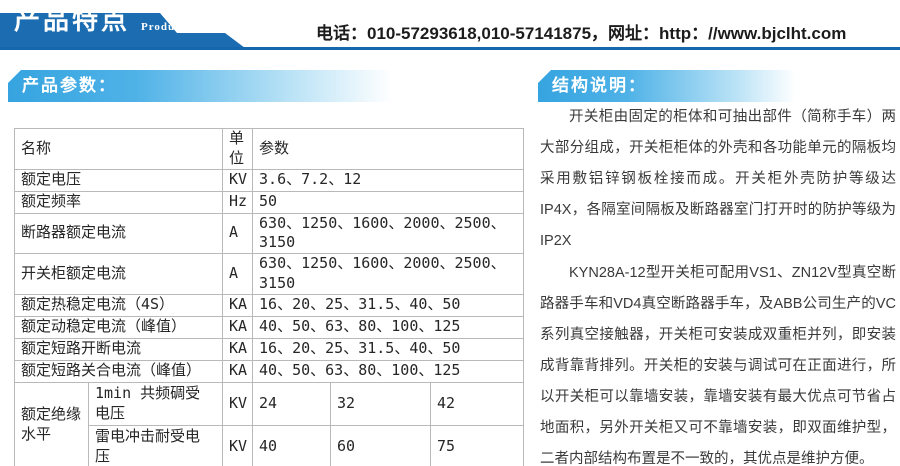 The width and height of the screenshot is (900, 466). I want to click on table-row-insulation-2: 雷电冲击耐受电压 KV 40 60 75, so click(270, 445).